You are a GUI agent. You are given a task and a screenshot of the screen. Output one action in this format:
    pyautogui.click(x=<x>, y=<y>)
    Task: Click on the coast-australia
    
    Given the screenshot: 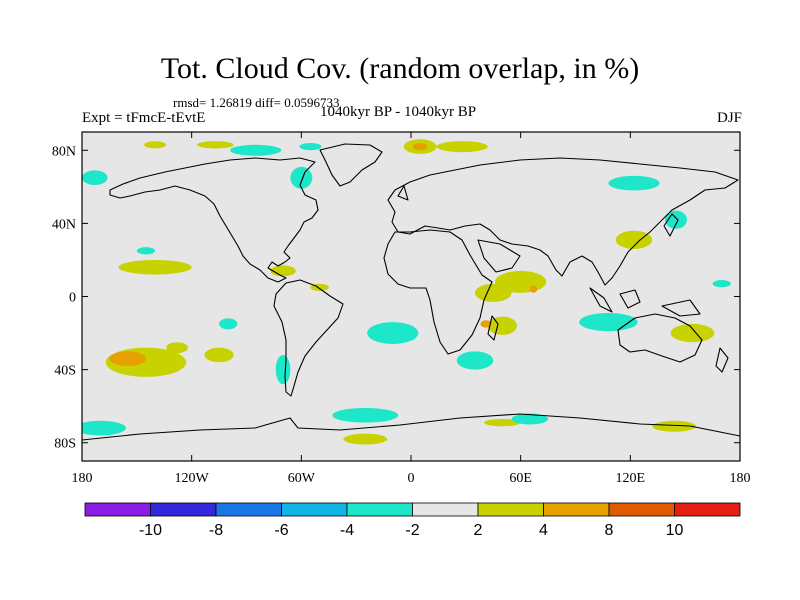 What is the action you would take?
    pyautogui.click(x=660, y=338)
    